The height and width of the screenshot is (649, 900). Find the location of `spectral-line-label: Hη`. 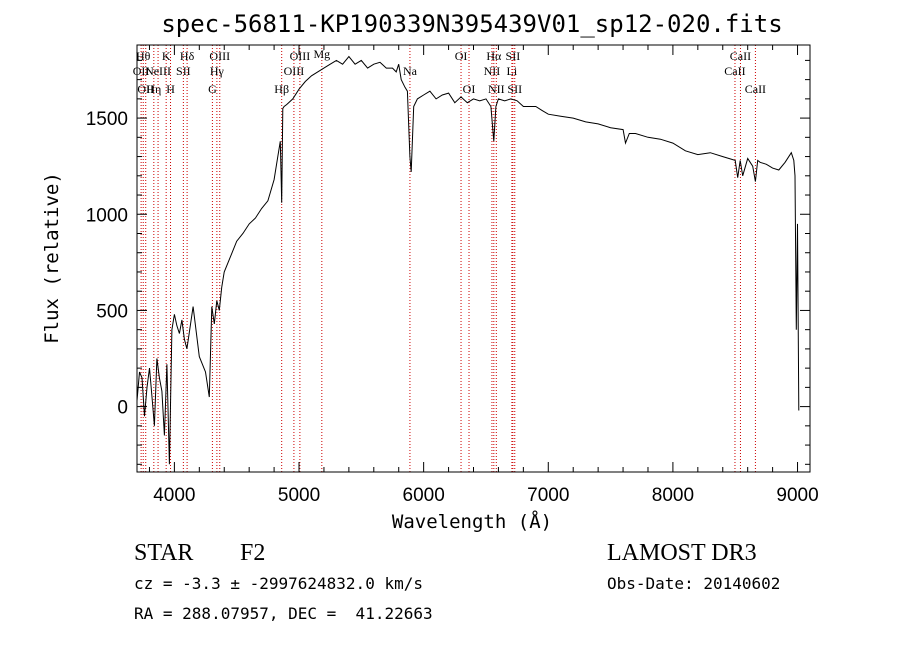

spectral-line-label: Hη is located at coordinates (153, 89).